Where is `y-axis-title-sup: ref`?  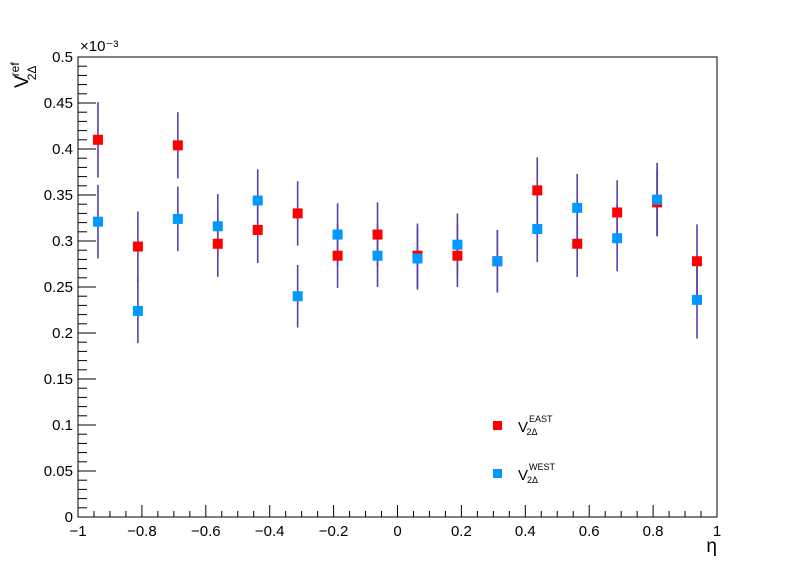 y-axis-title-sup: ref is located at coordinates (15, 69).